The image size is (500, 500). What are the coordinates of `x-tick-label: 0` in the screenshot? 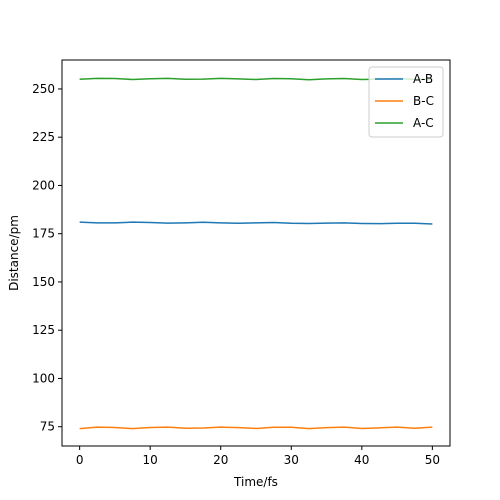 It's located at (80, 460).